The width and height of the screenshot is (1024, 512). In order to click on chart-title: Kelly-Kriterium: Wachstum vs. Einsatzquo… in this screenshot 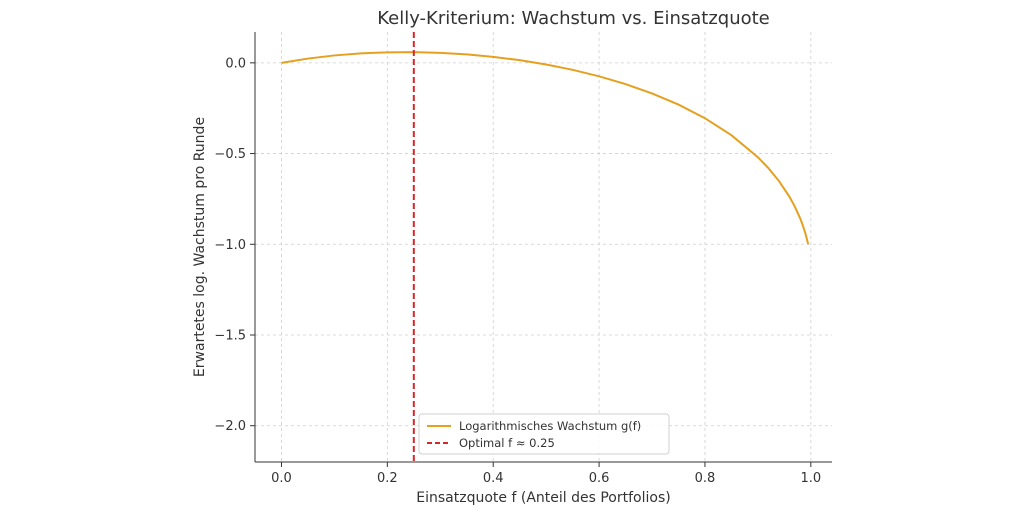, I will do `click(573, 18)`.